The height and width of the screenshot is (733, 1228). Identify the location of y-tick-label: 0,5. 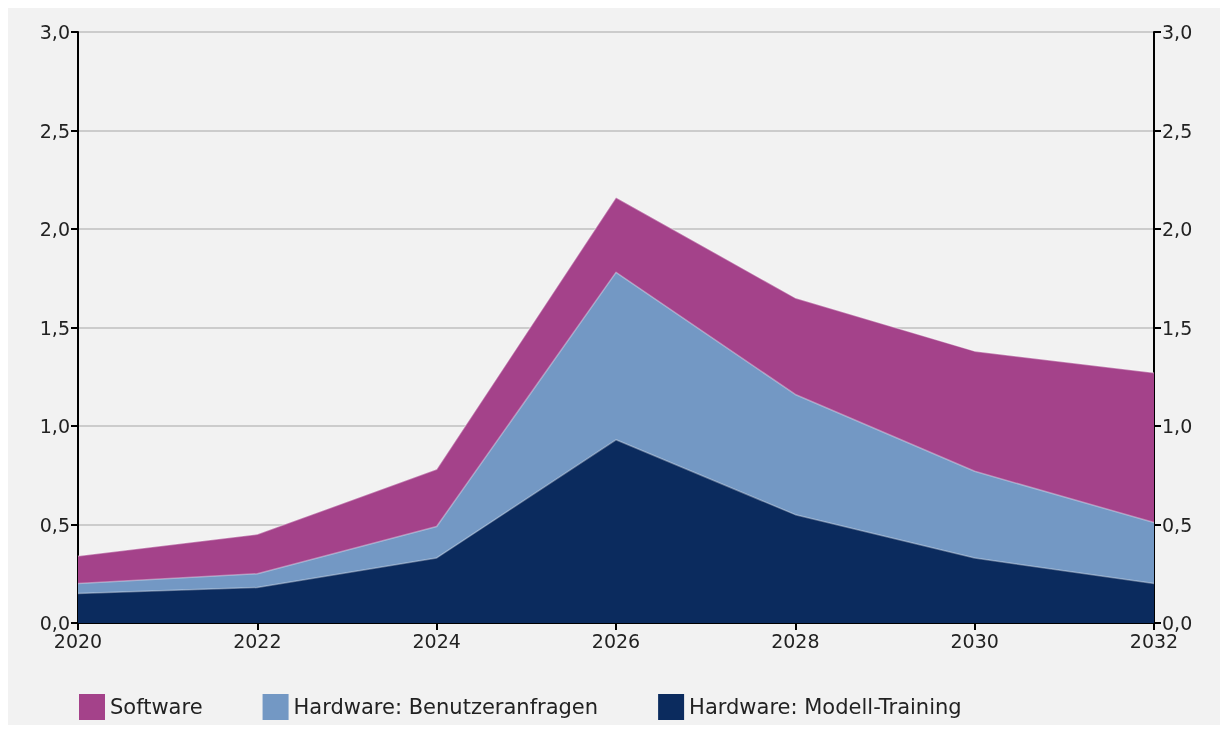
(54, 524).